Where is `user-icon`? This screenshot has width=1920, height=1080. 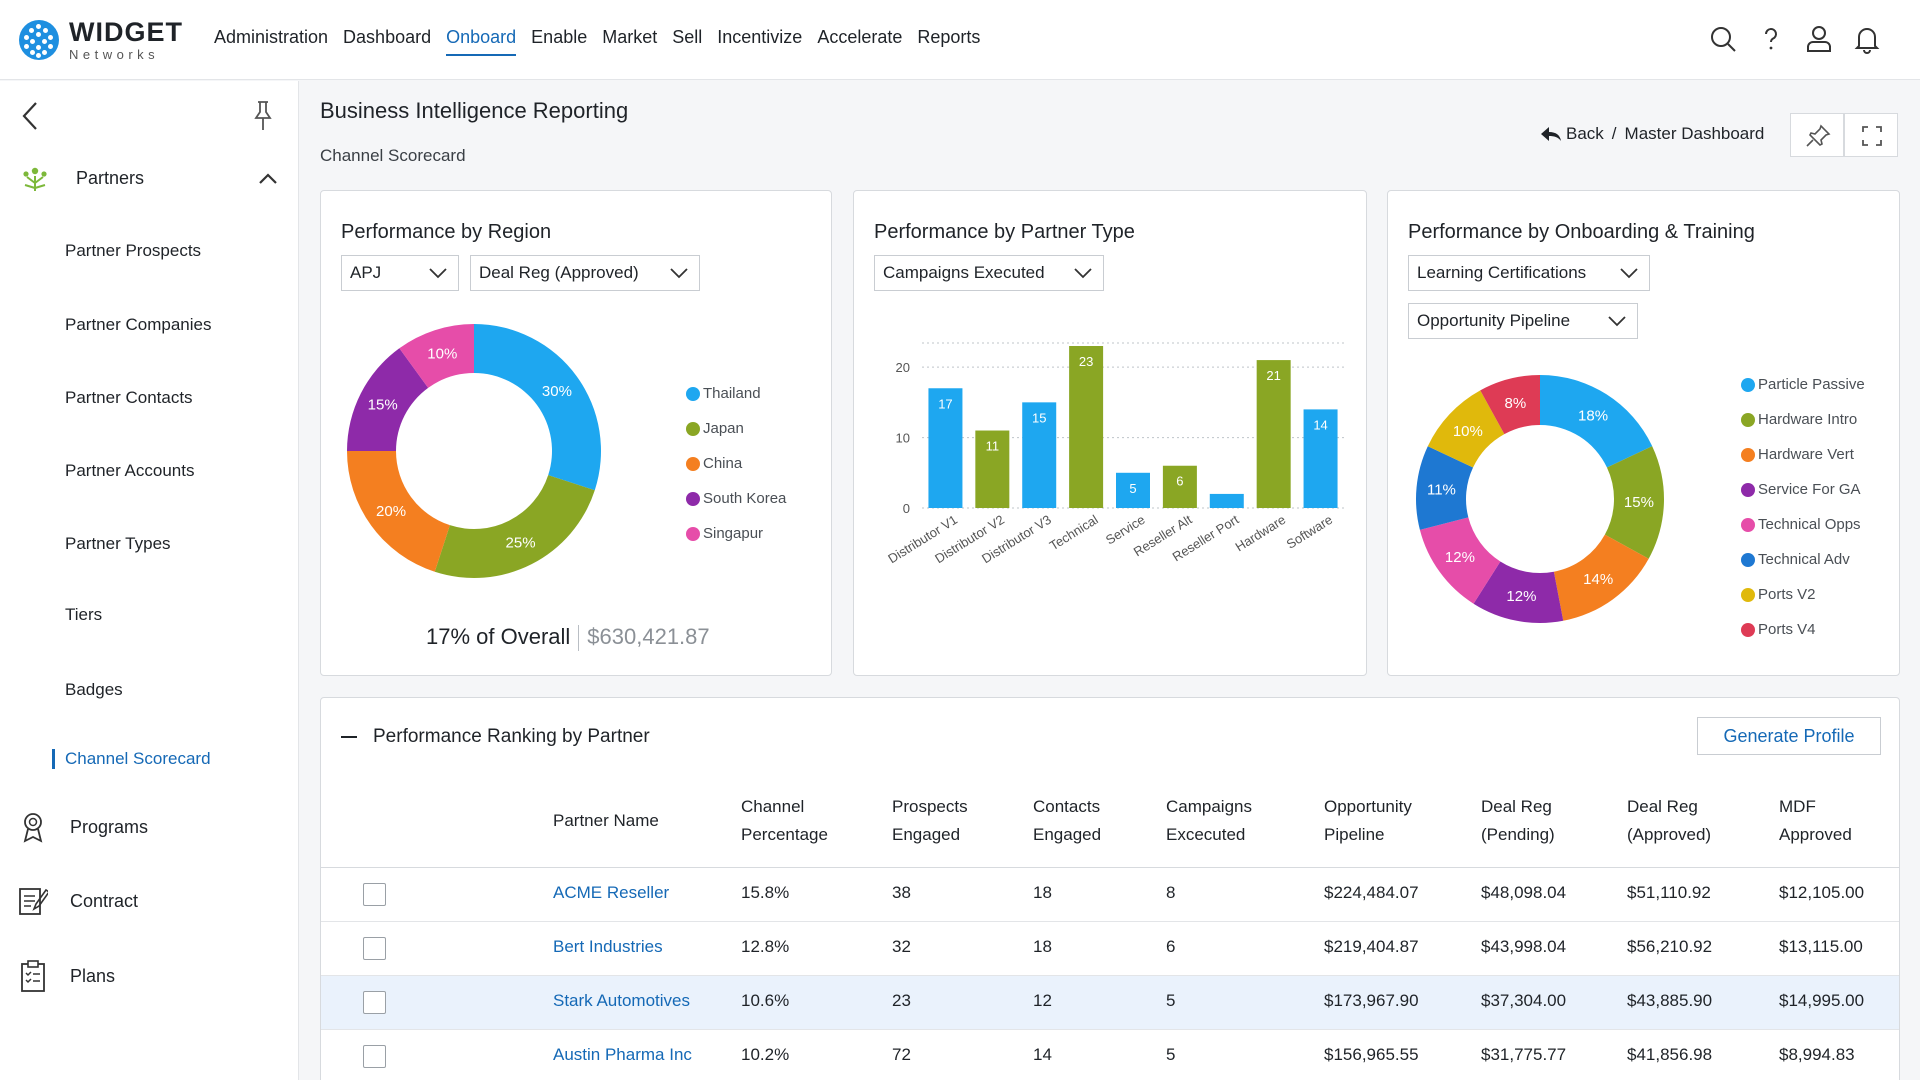 user-icon is located at coordinates (1819, 39).